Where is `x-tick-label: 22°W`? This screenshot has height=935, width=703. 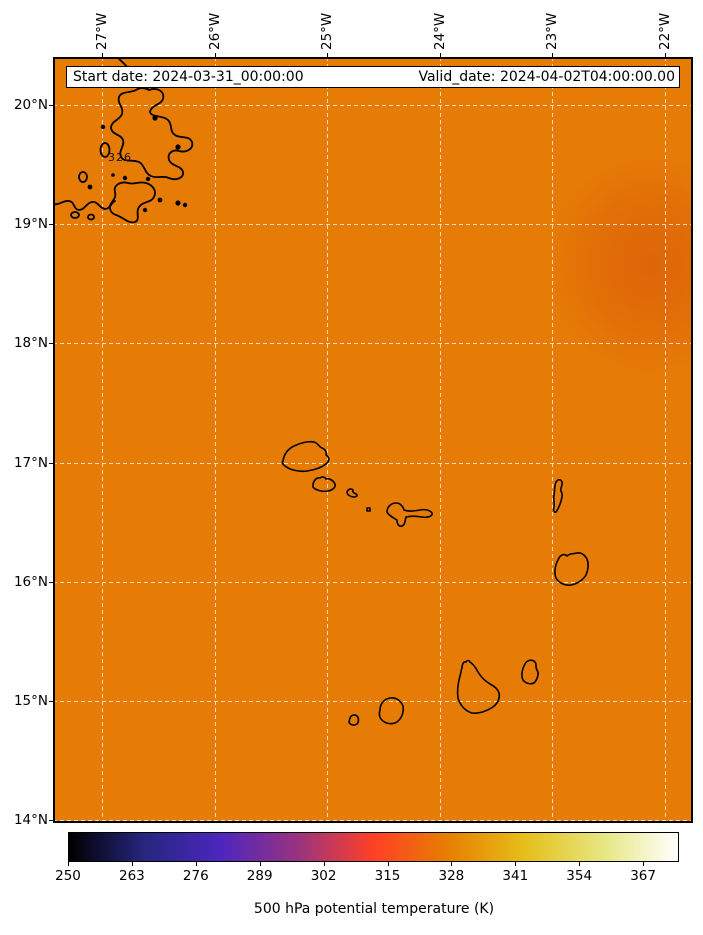
x-tick-label: 22°W is located at coordinates (665, 31).